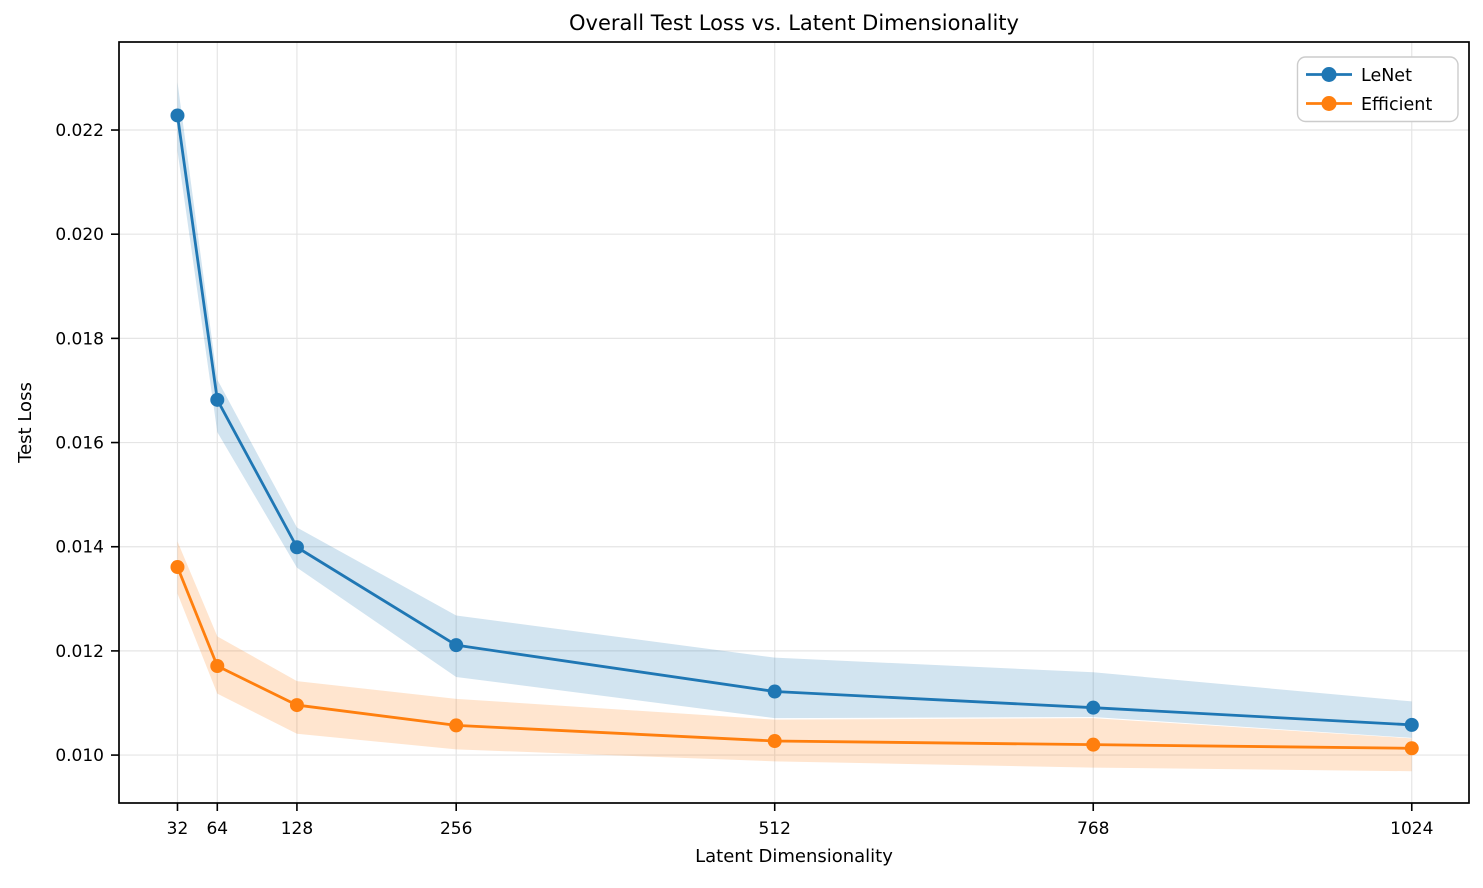 This screenshot has width=1483, height=888. What do you see at coordinates (79, 339) in the screenshot?
I see `y-tick-label: 0.018` at bounding box center [79, 339].